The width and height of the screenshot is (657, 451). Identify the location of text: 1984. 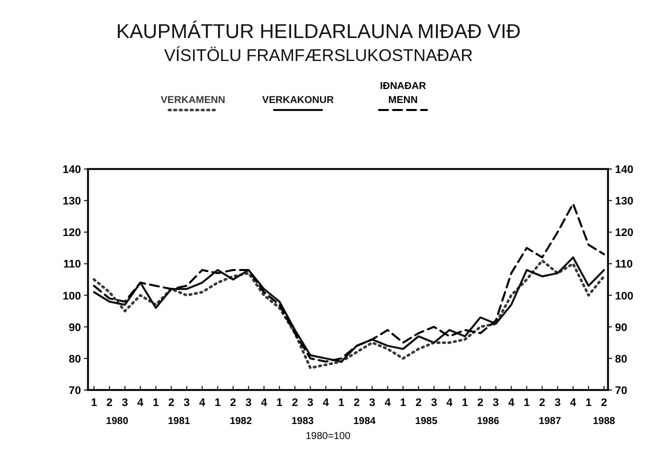
(364, 421).